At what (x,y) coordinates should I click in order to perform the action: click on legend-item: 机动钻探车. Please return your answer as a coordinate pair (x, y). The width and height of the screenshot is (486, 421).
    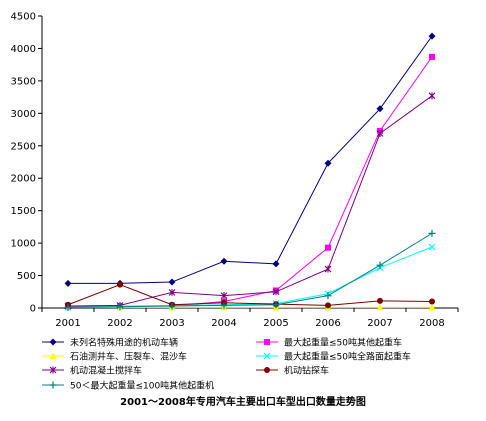
    Looking at the image, I should click on (292, 371).